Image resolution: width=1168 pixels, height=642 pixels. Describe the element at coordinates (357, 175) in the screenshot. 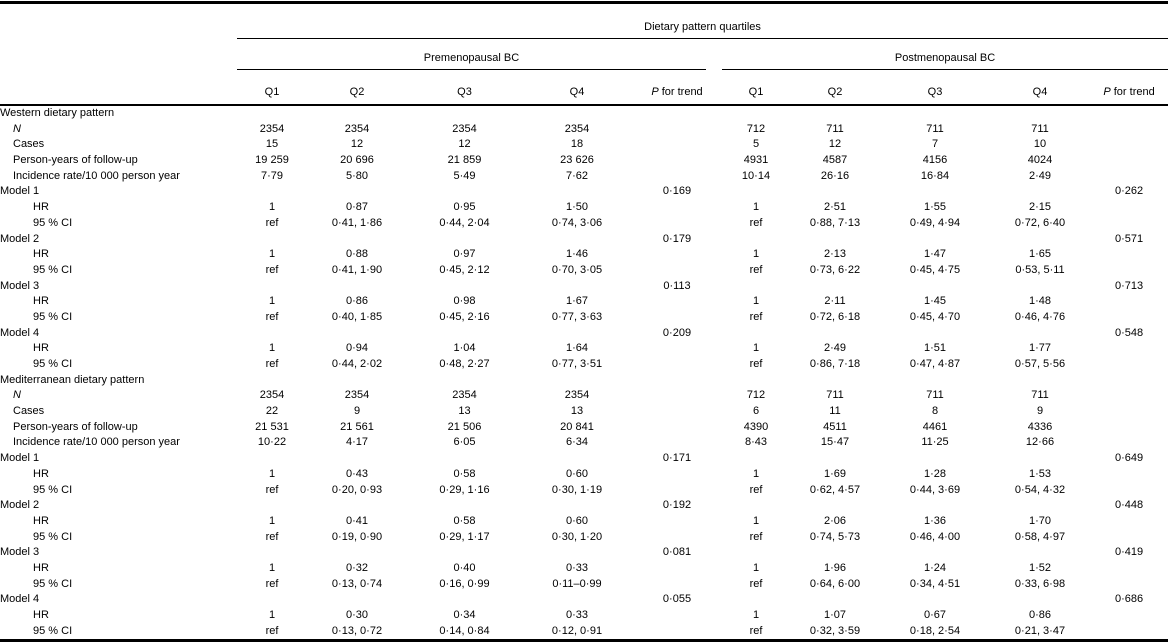

I see `cell: 5·80` at that location.